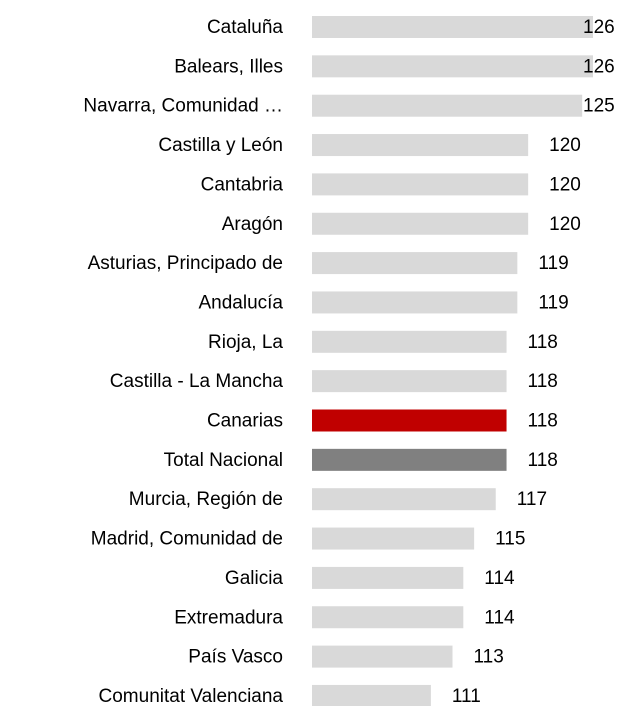 The image size is (622, 706). I want to click on category-label: Comunitat Valenciana, so click(191, 696).